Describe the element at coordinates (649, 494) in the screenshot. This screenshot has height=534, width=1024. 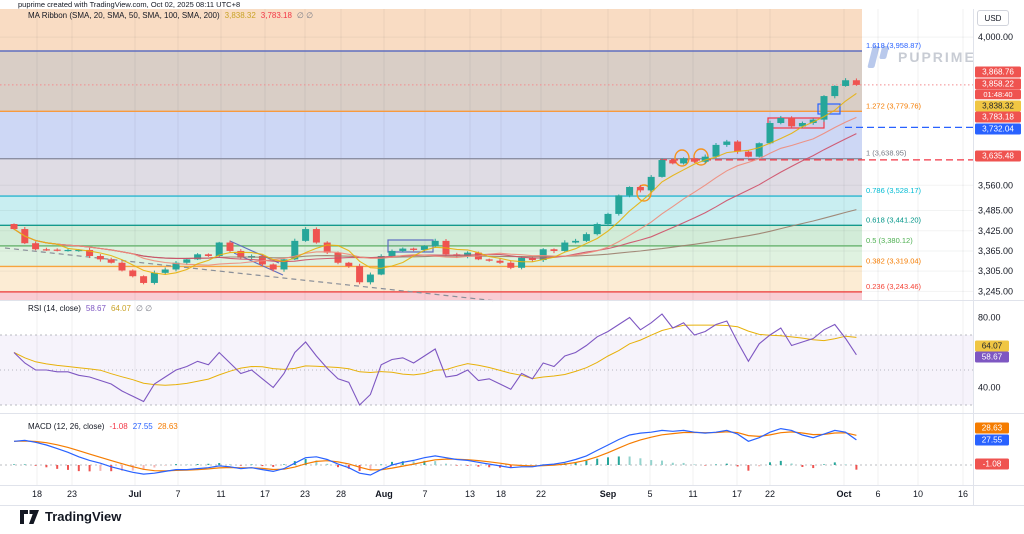
I see `time-axis-label: 5` at that location.